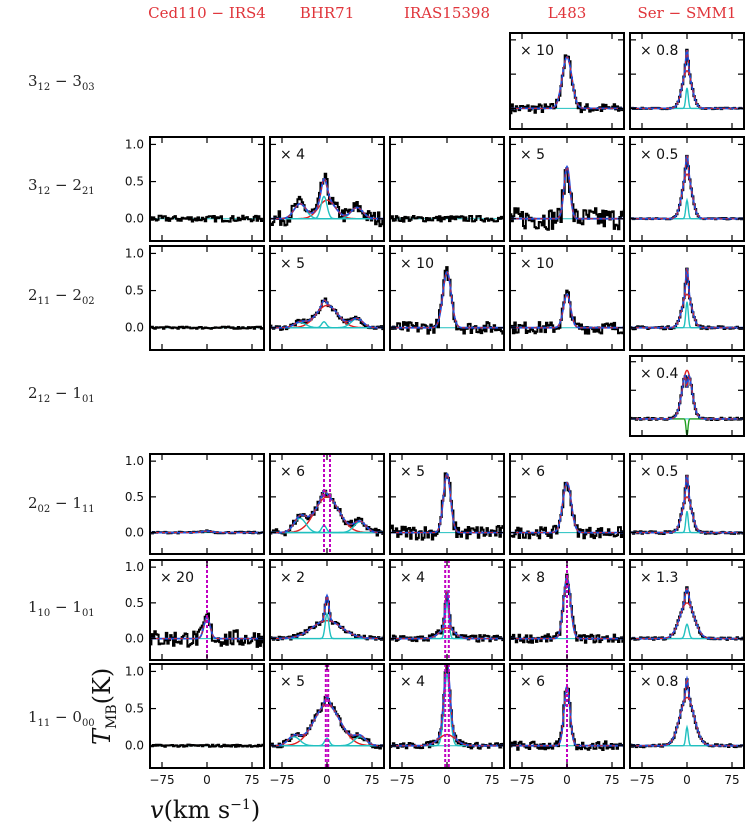  I want to click on transition-label: 111 − 000, so click(61, 718).